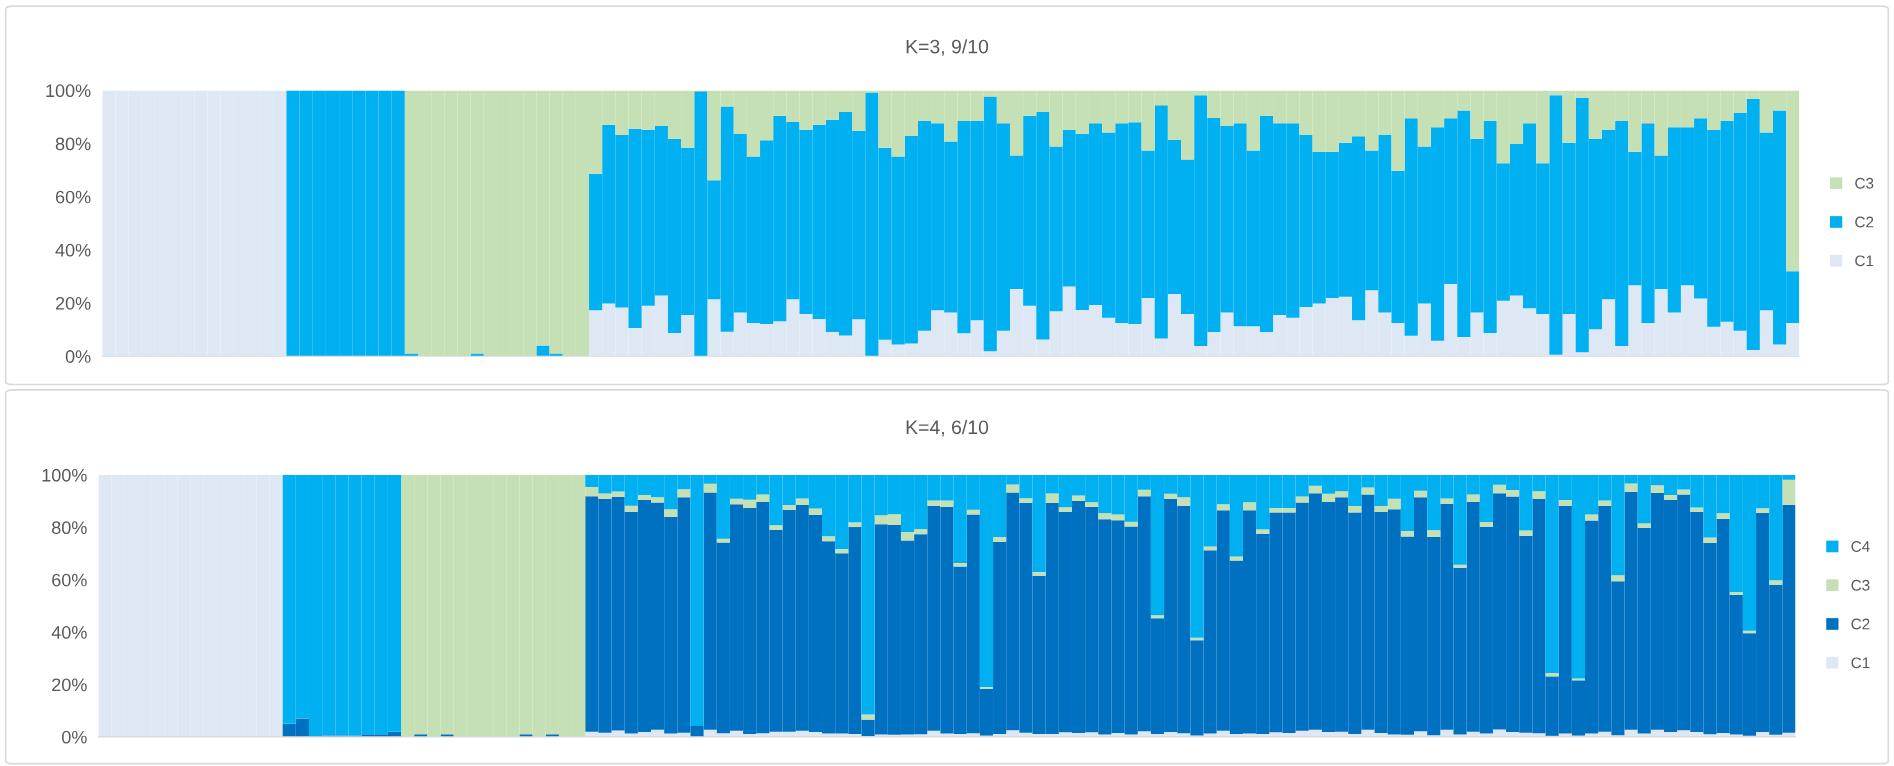 The width and height of the screenshot is (1894, 766). Describe the element at coordinates (947, 428) in the screenshot. I see `chart-title: K=4, 6/10` at that location.